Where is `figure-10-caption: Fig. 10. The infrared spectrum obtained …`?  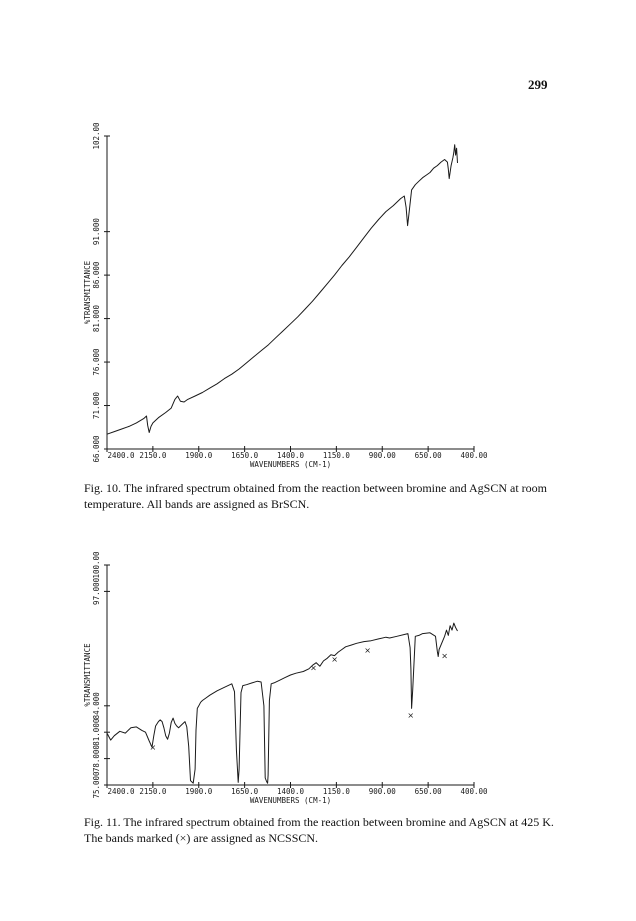 figure-10-caption: Fig. 10. The infrared spectrum obtained … is located at coordinates (315, 496).